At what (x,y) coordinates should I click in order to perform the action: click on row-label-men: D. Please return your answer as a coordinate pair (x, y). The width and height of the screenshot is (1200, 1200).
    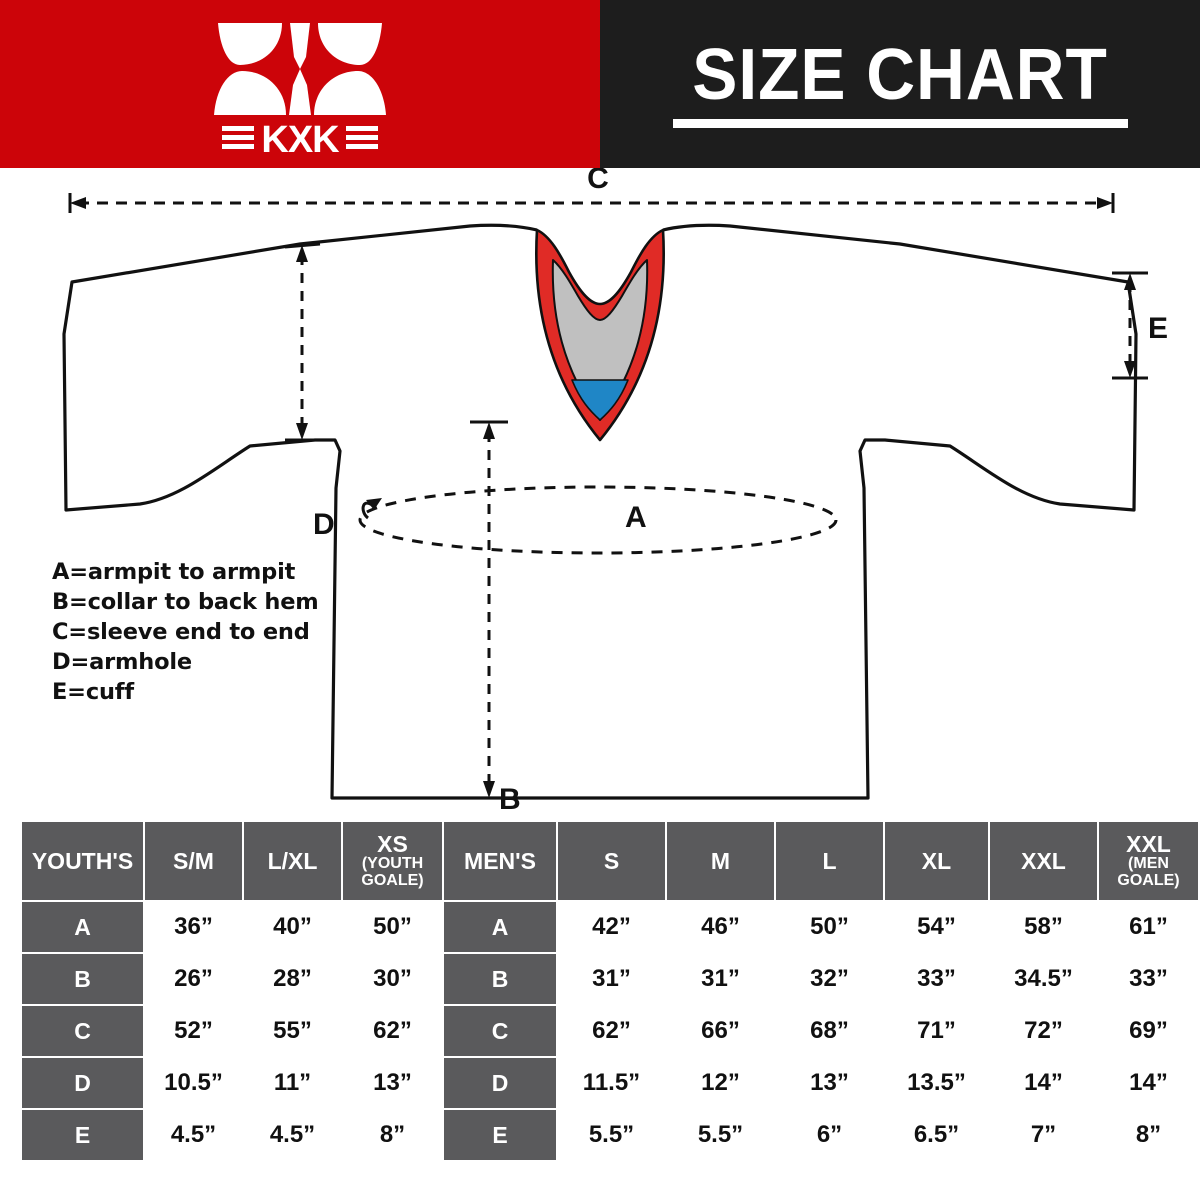
    Looking at the image, I should click on (500, 1083).